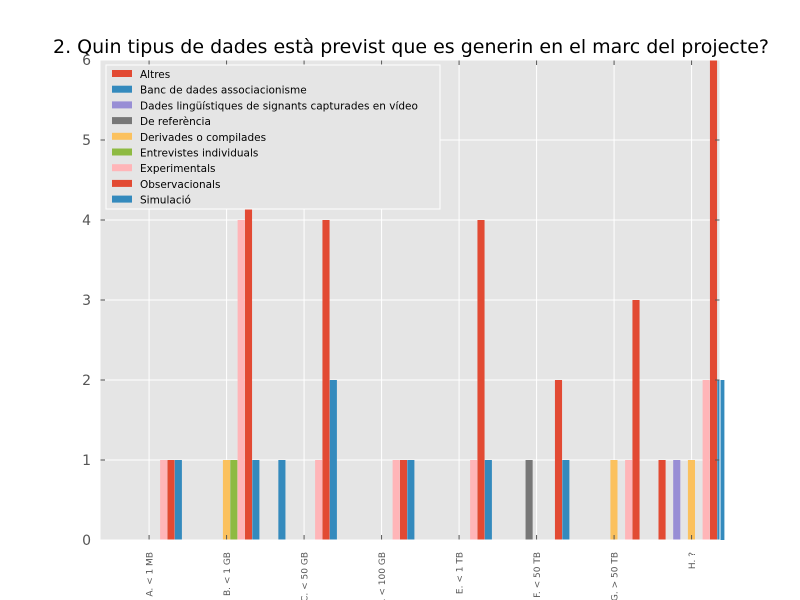 This screenshot has width=800, height=600. I want to click on legend-label: De referència, so click(175, 122).